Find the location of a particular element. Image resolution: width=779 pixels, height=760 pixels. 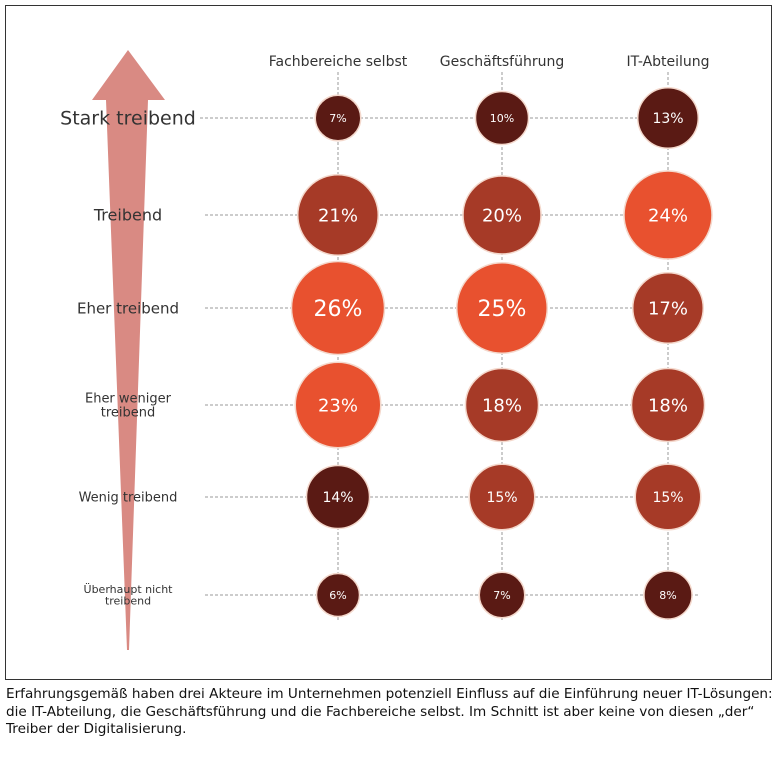

column-header: Fachbereiche selbst is located at coordinates (338, 62).